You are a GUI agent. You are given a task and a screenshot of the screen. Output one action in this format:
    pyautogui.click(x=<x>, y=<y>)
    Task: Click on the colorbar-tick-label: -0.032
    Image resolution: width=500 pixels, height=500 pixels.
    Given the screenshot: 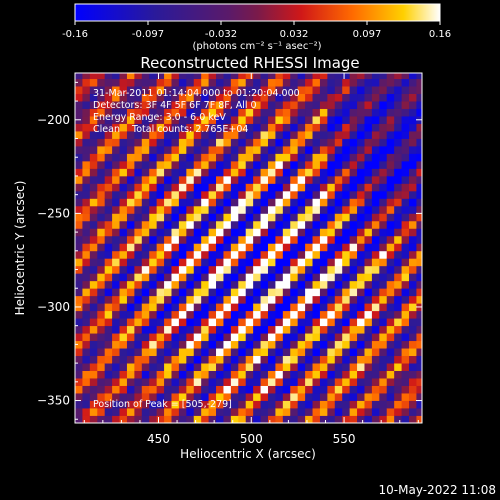 What is the action you would take?
    pyautogui.click(x=221, y=34)
    